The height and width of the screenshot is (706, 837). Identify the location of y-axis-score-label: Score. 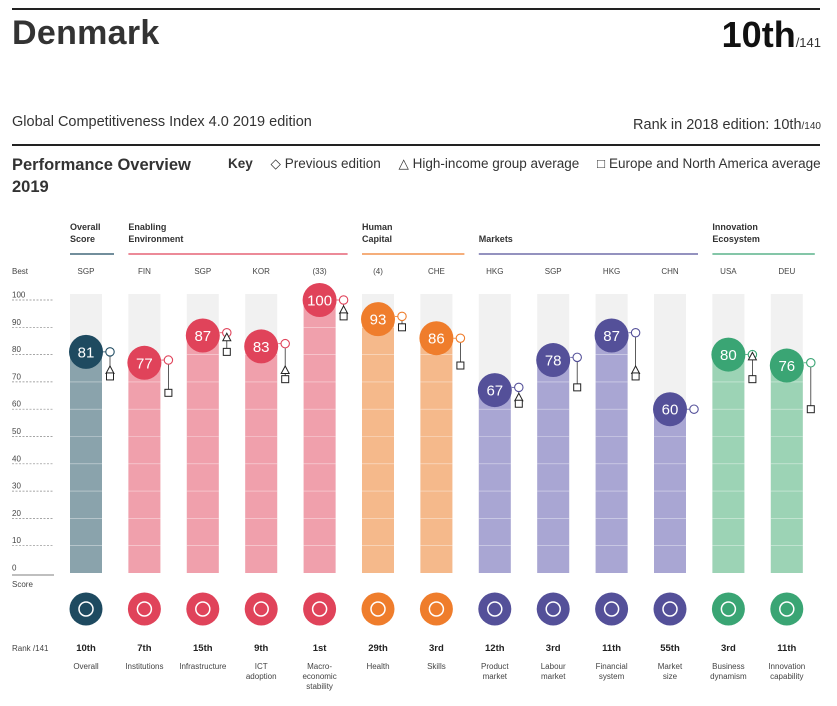
(22, 584).